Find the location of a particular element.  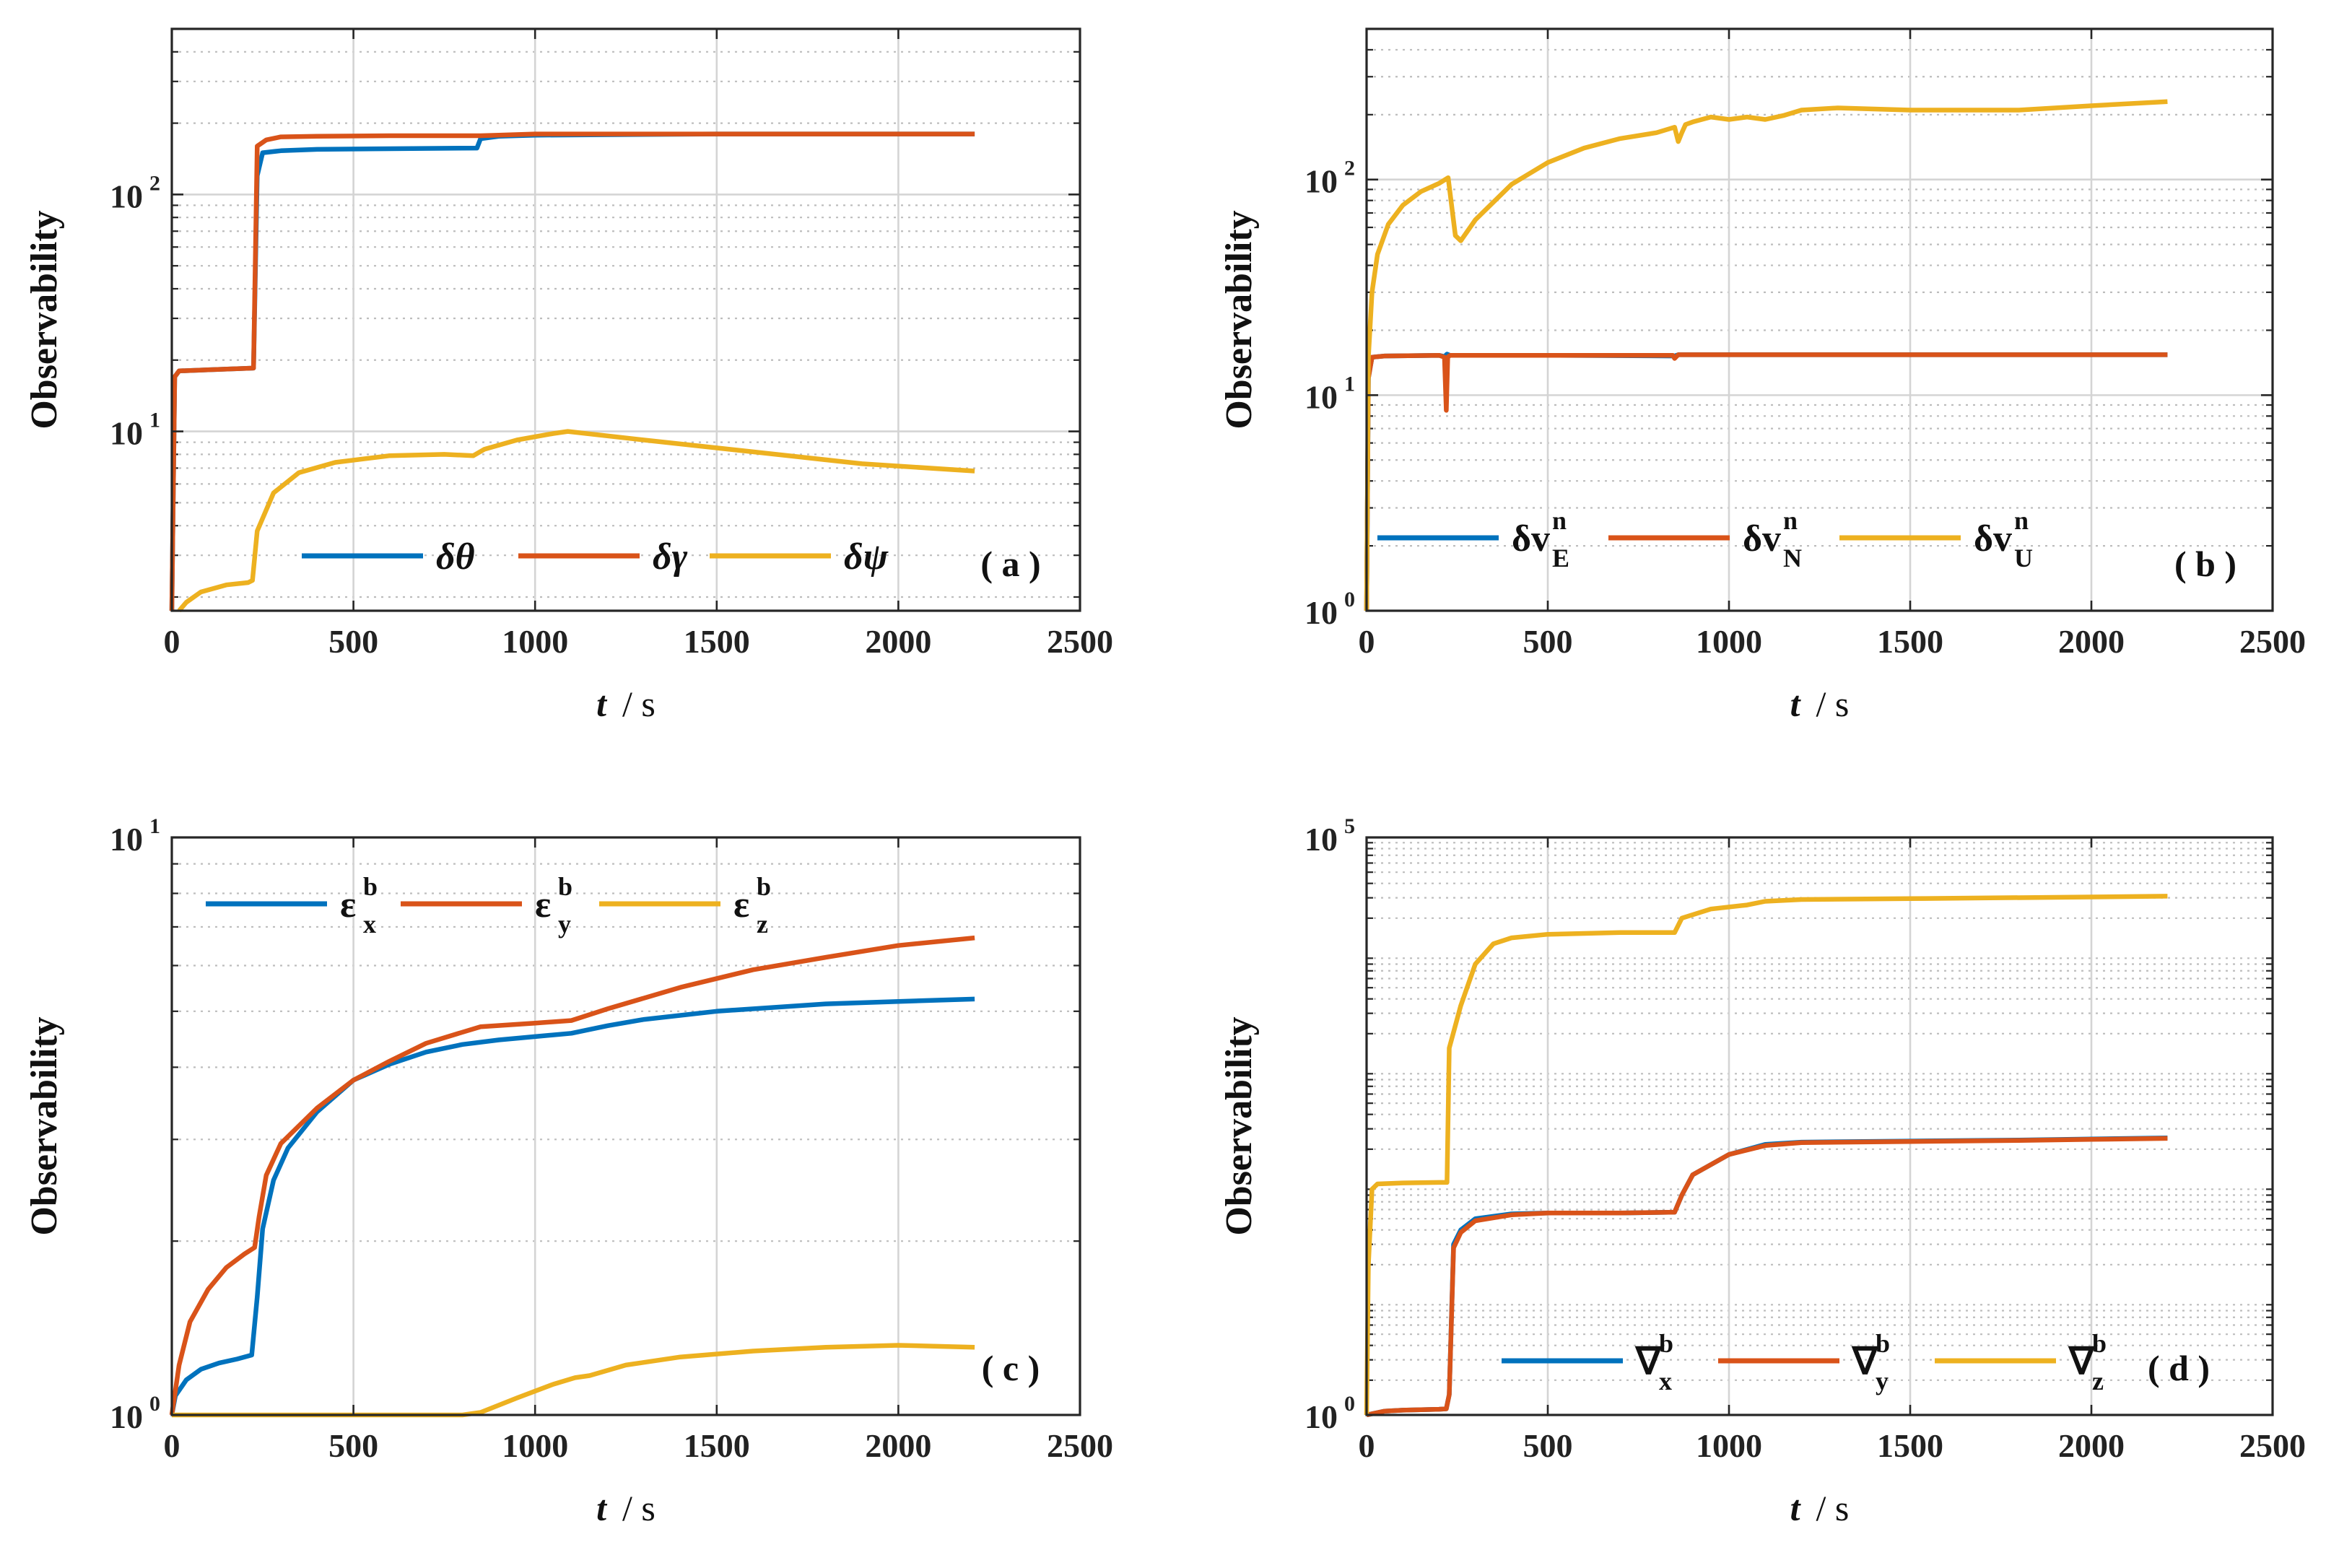

plot-area-d is located at coordinates (1820, 1126).